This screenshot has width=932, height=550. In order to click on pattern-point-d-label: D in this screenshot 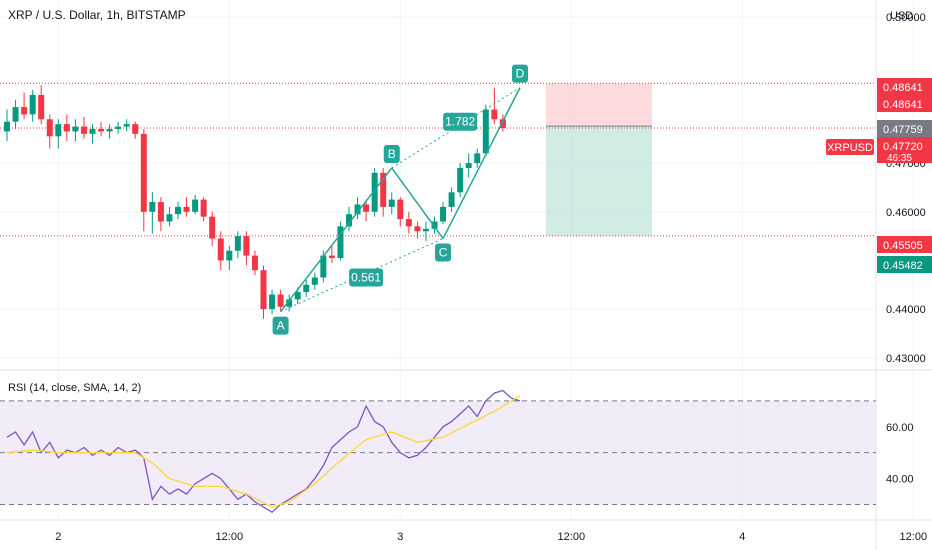, I will do `click(520, 74)`.